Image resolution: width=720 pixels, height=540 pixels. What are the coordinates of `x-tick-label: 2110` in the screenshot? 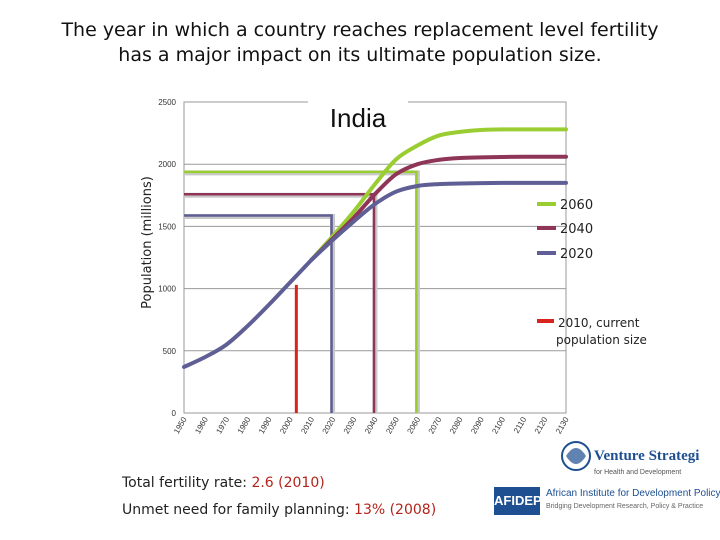 It's located at (520, 425).